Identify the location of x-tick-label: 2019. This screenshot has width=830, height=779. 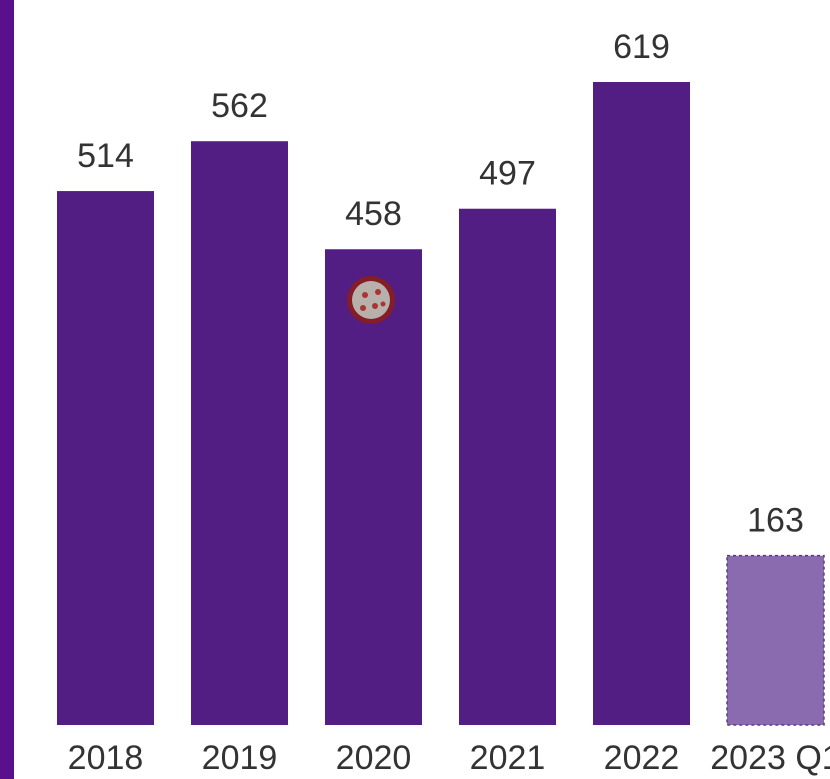
(240, 758).